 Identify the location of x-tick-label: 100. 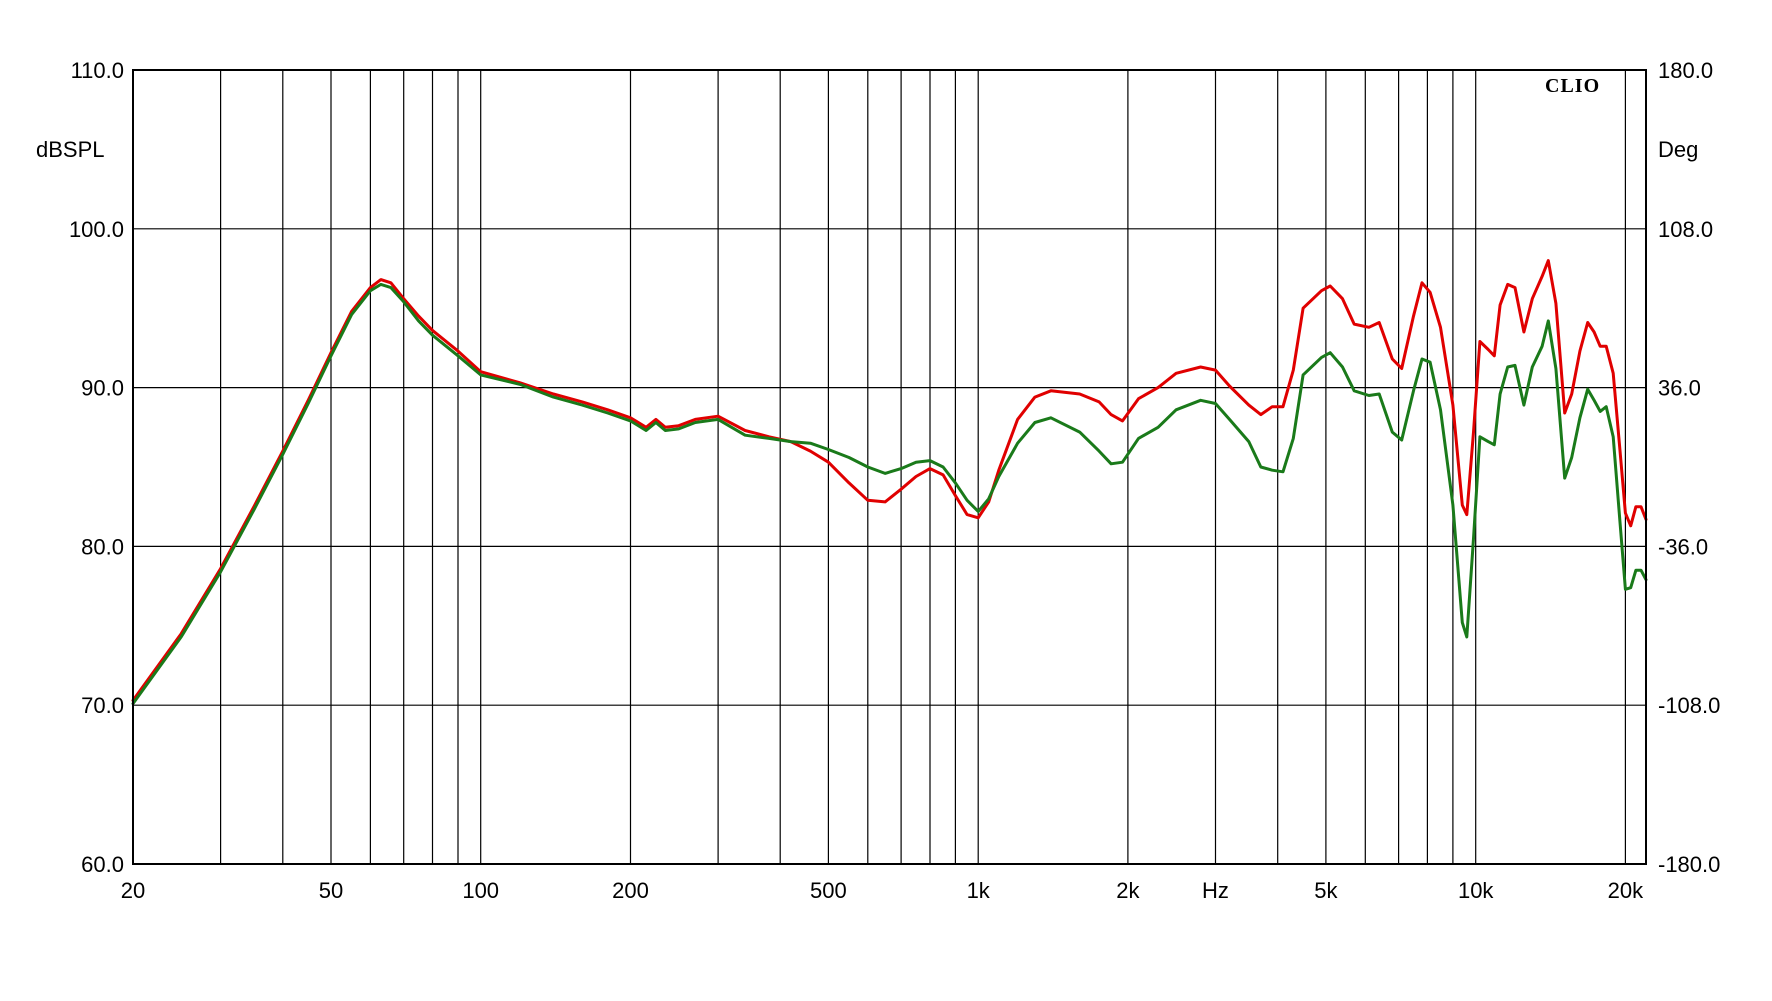
(480, 890).